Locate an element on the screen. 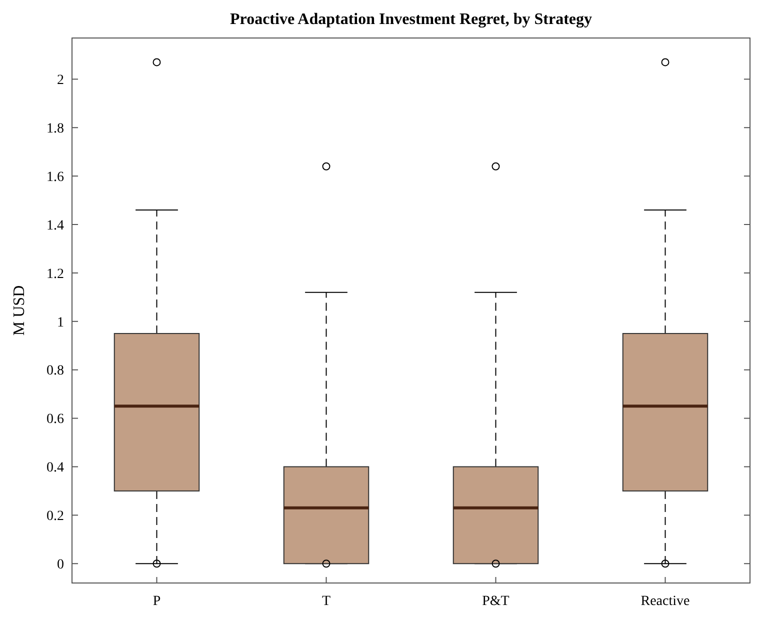  x-tick-label: P is located at coordinates (156, 601).